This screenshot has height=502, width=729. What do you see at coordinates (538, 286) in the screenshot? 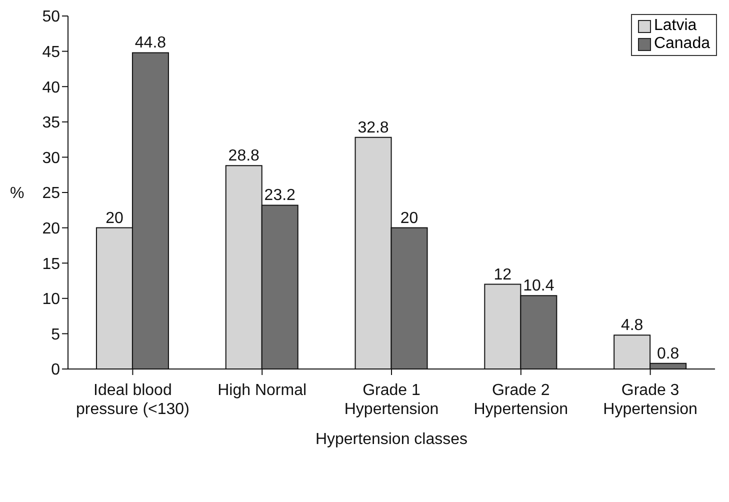
I see `data-label: 10.4` at bounding box center [538, 286].